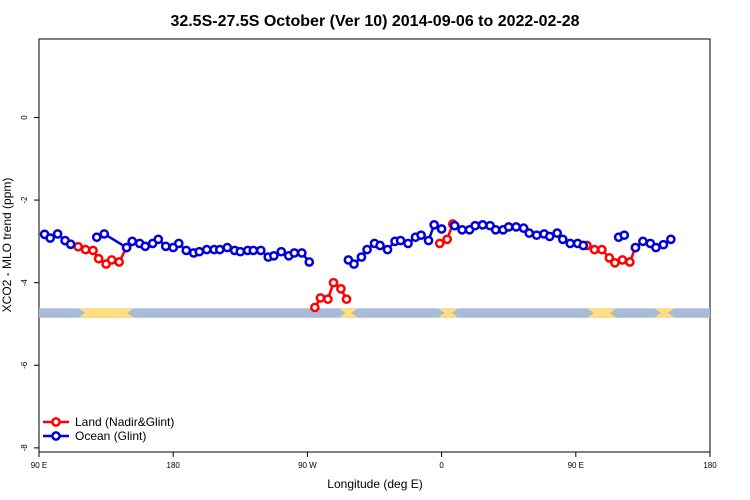  I want to click on legend-entry: Land (Nadir&Glint), so click(124, 422).